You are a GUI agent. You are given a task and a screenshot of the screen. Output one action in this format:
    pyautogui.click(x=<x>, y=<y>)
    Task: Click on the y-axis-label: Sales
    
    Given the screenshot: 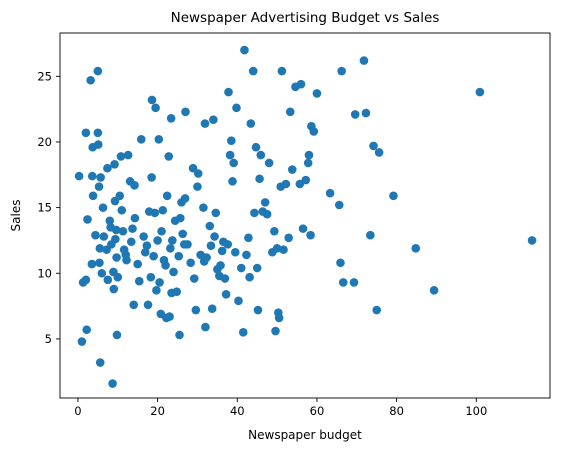 What is the action you would take?
    pyautogui.click(x=16, y=216)
    